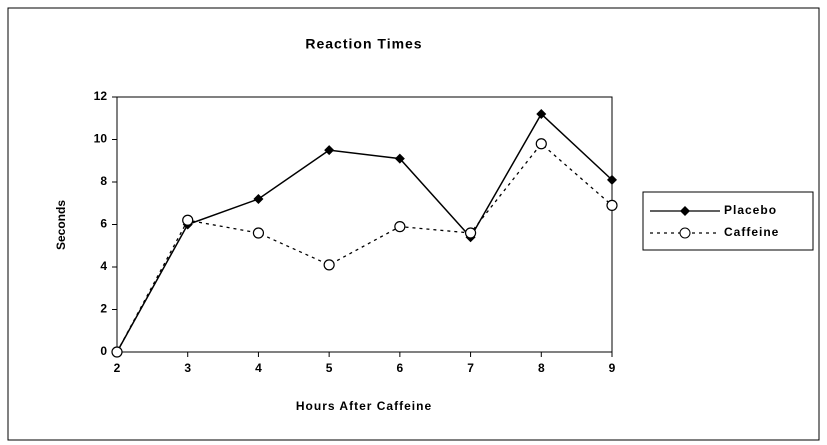  I want to click on x-tick-label: 7, so click(470, 368).